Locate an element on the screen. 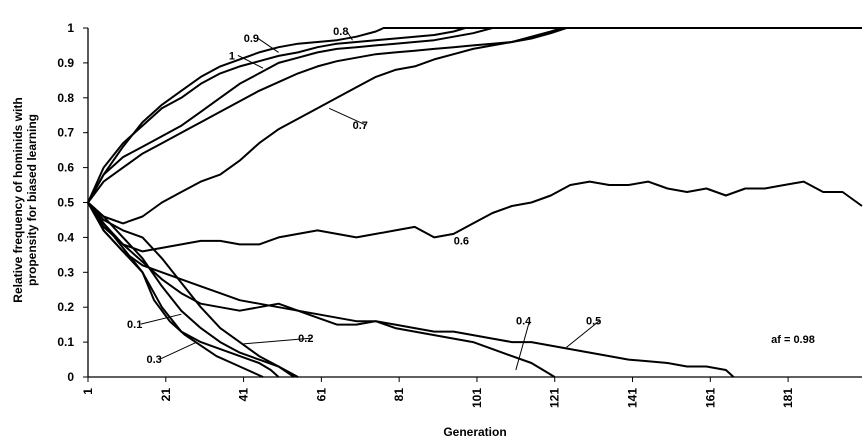 This screenshot has height=440, width=865. series-label: 0.7 is located at coordinates (360, 126).